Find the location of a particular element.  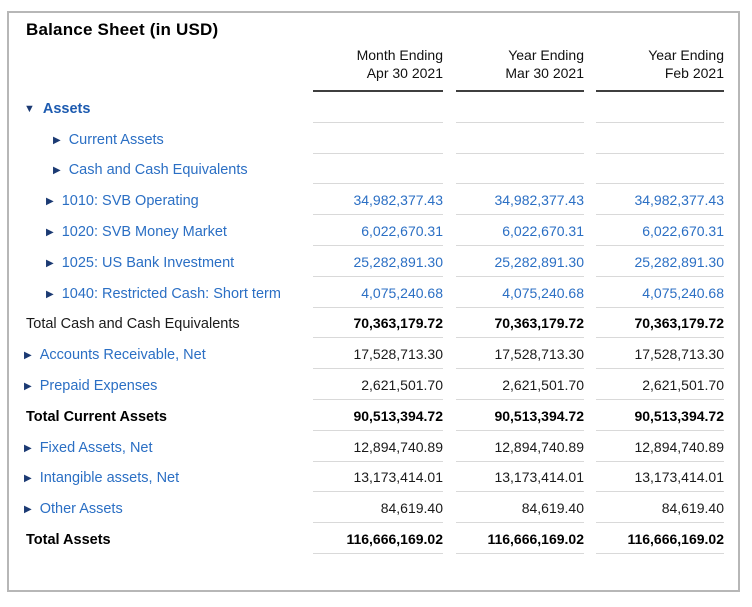

value-cell-month-ending: 12,894,740.89 is located at coordinates (378, 450).